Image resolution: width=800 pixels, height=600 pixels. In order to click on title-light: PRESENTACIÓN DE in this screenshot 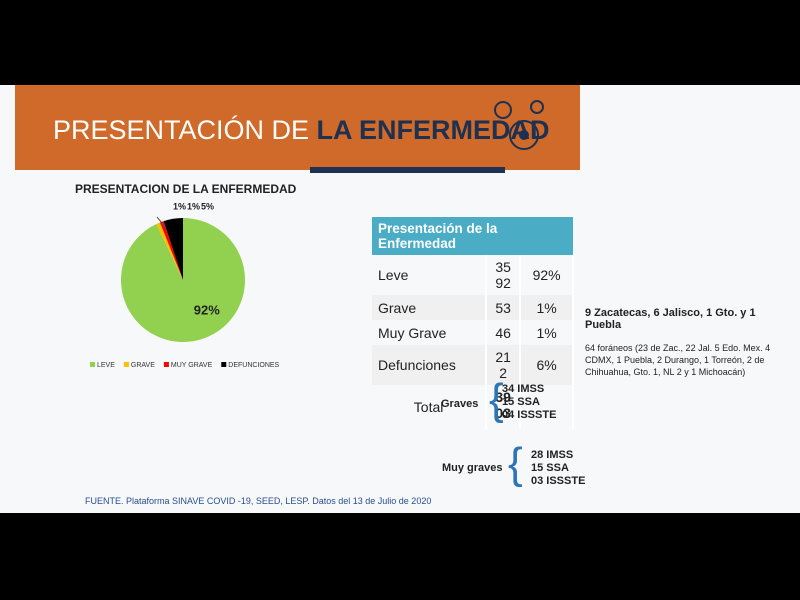, I will do `click(185, 130)`.